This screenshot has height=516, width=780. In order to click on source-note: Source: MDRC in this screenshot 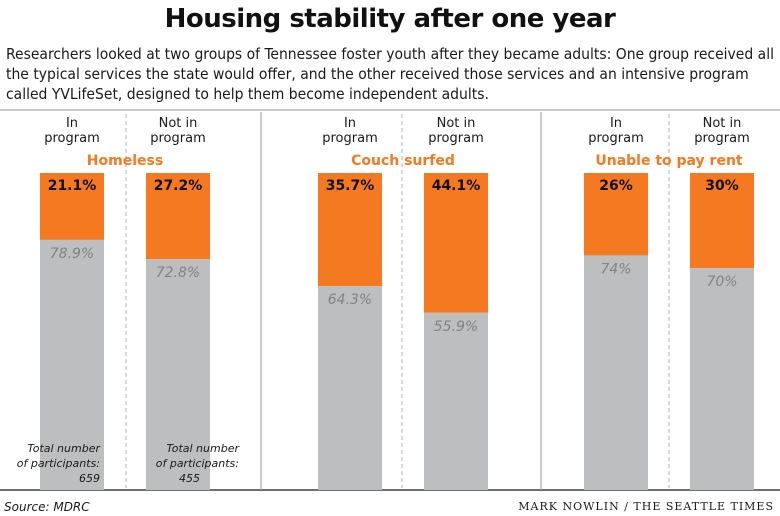, I will do `click(47, 507)`.